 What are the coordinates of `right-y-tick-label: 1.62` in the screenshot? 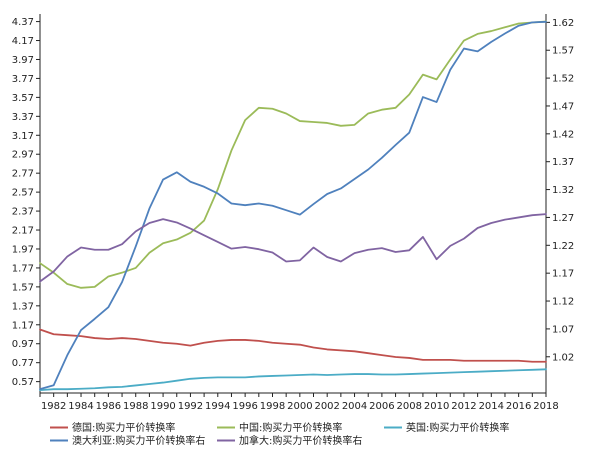 It's located at (563, 23).